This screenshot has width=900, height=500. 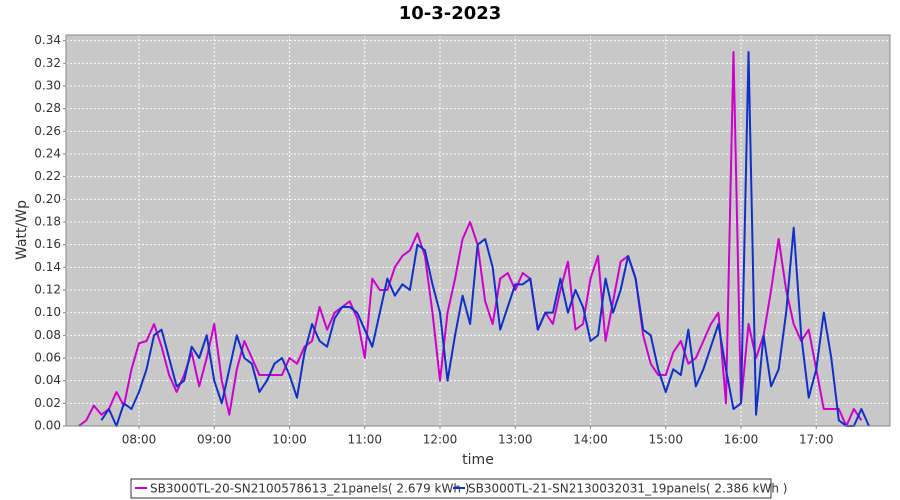 What do you see at coordinates (47, 108) in the screenshot?
I see `y-tick-label: 0.28` at bounding box center [47, 108].